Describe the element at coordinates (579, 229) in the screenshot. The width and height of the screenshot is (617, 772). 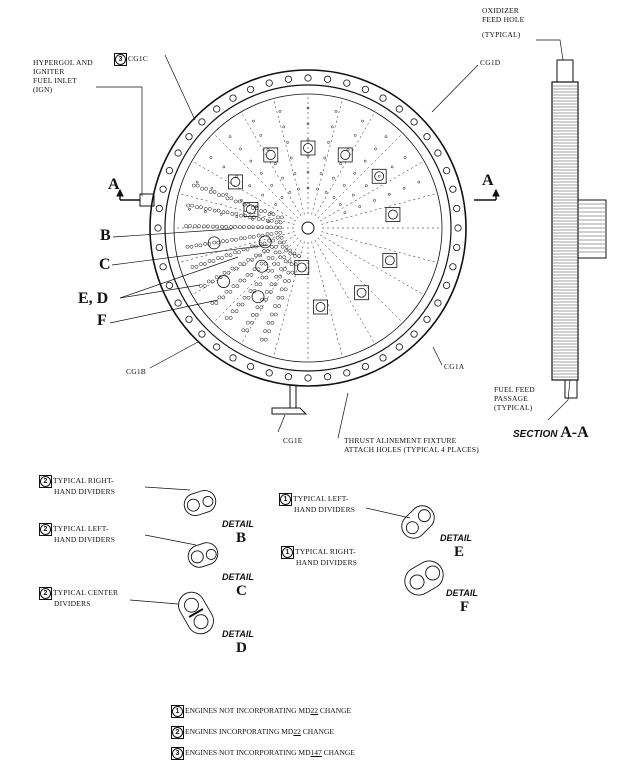
I see `section-a-a-view` at that location.